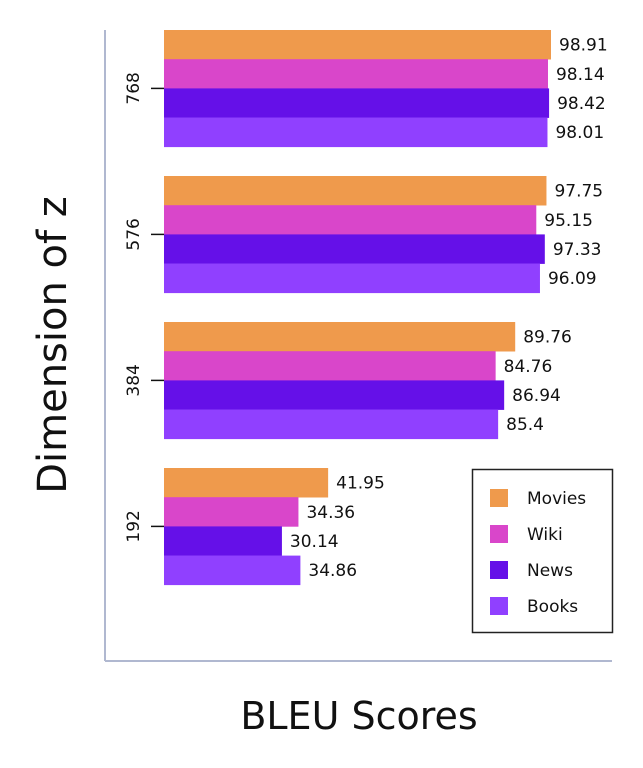 The image size is (643, 768). What do you see at coordinates (536, 396) in the screenshot?
I see `data-label: 86.94` at bounding box center [536, 396].